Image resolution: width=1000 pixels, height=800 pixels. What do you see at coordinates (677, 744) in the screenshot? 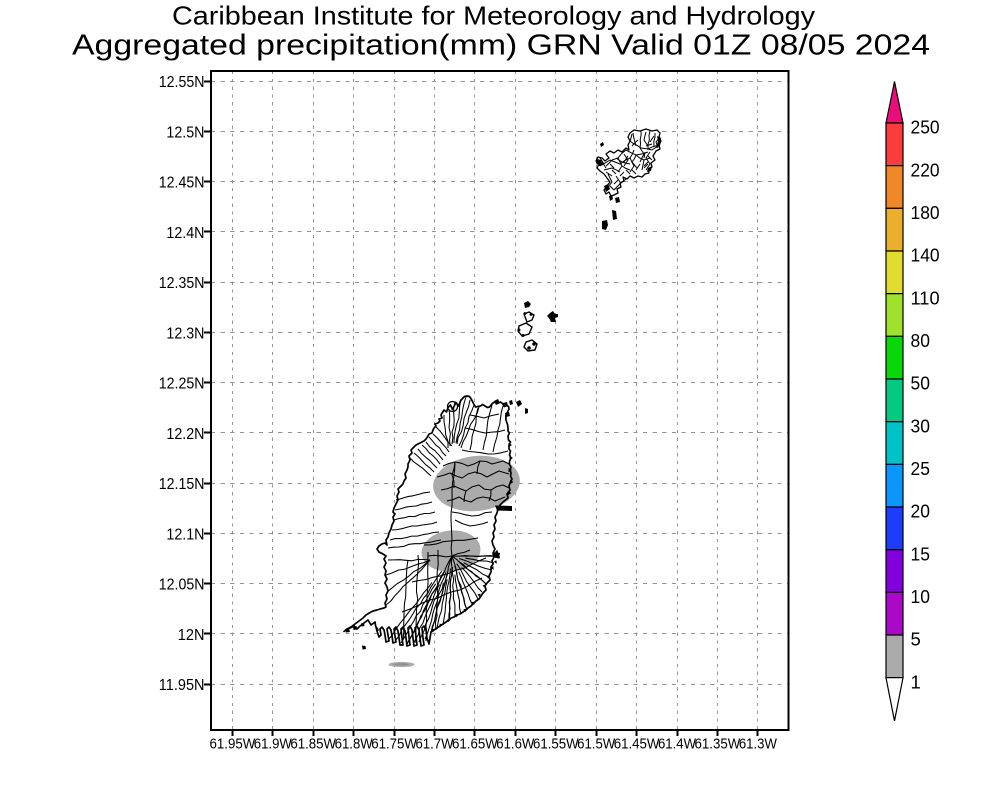
I see `svg-text: 61.4W` at bounding box center [677, 744].